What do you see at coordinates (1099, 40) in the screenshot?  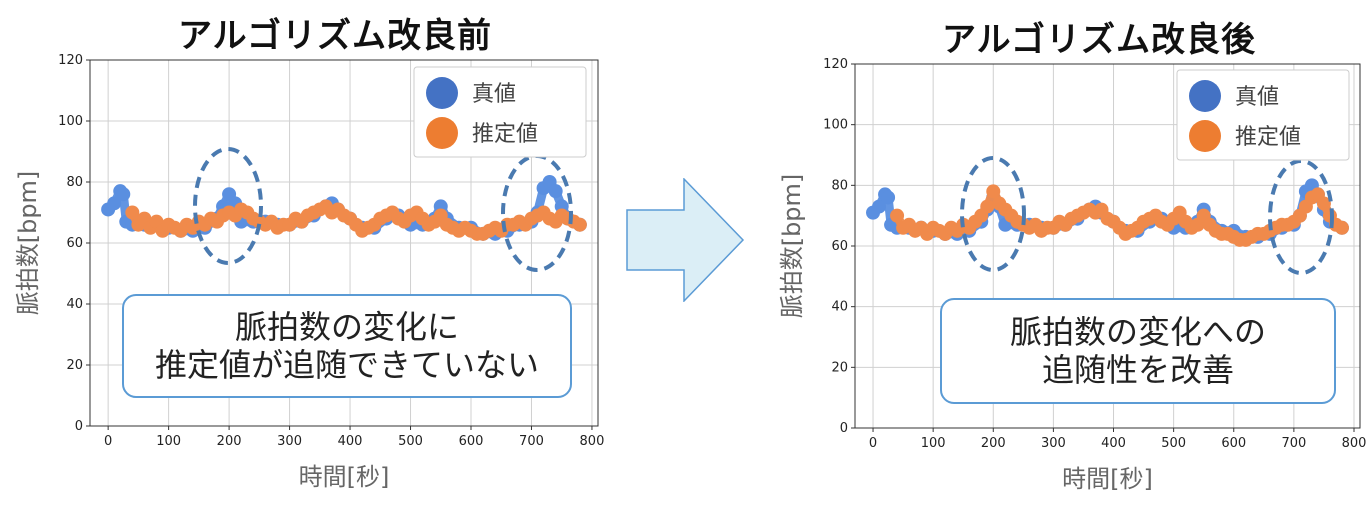 I see `chart-title-after: アルゴリズム改良後` at bounding box center [1099, 40].